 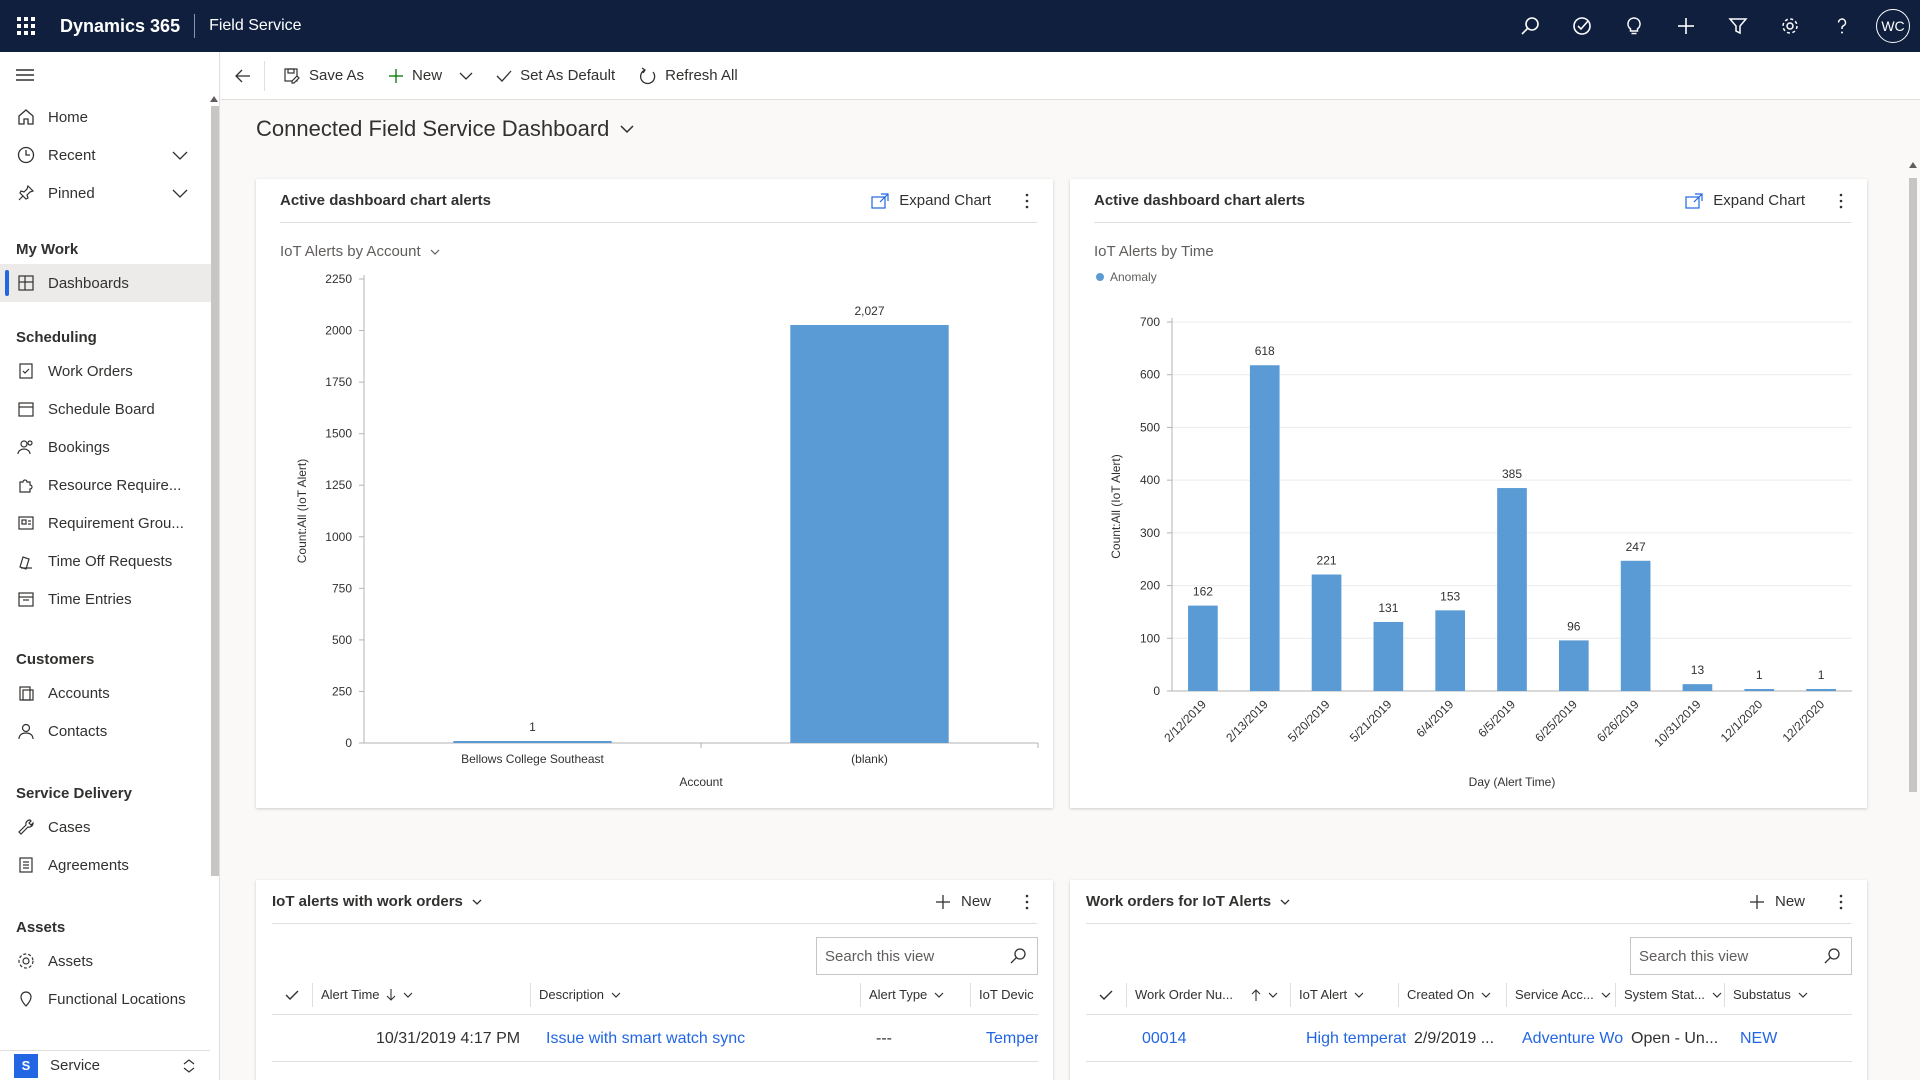 I want to click on view-selector: IoT alerts with work orders, so click(x=603, y=901).